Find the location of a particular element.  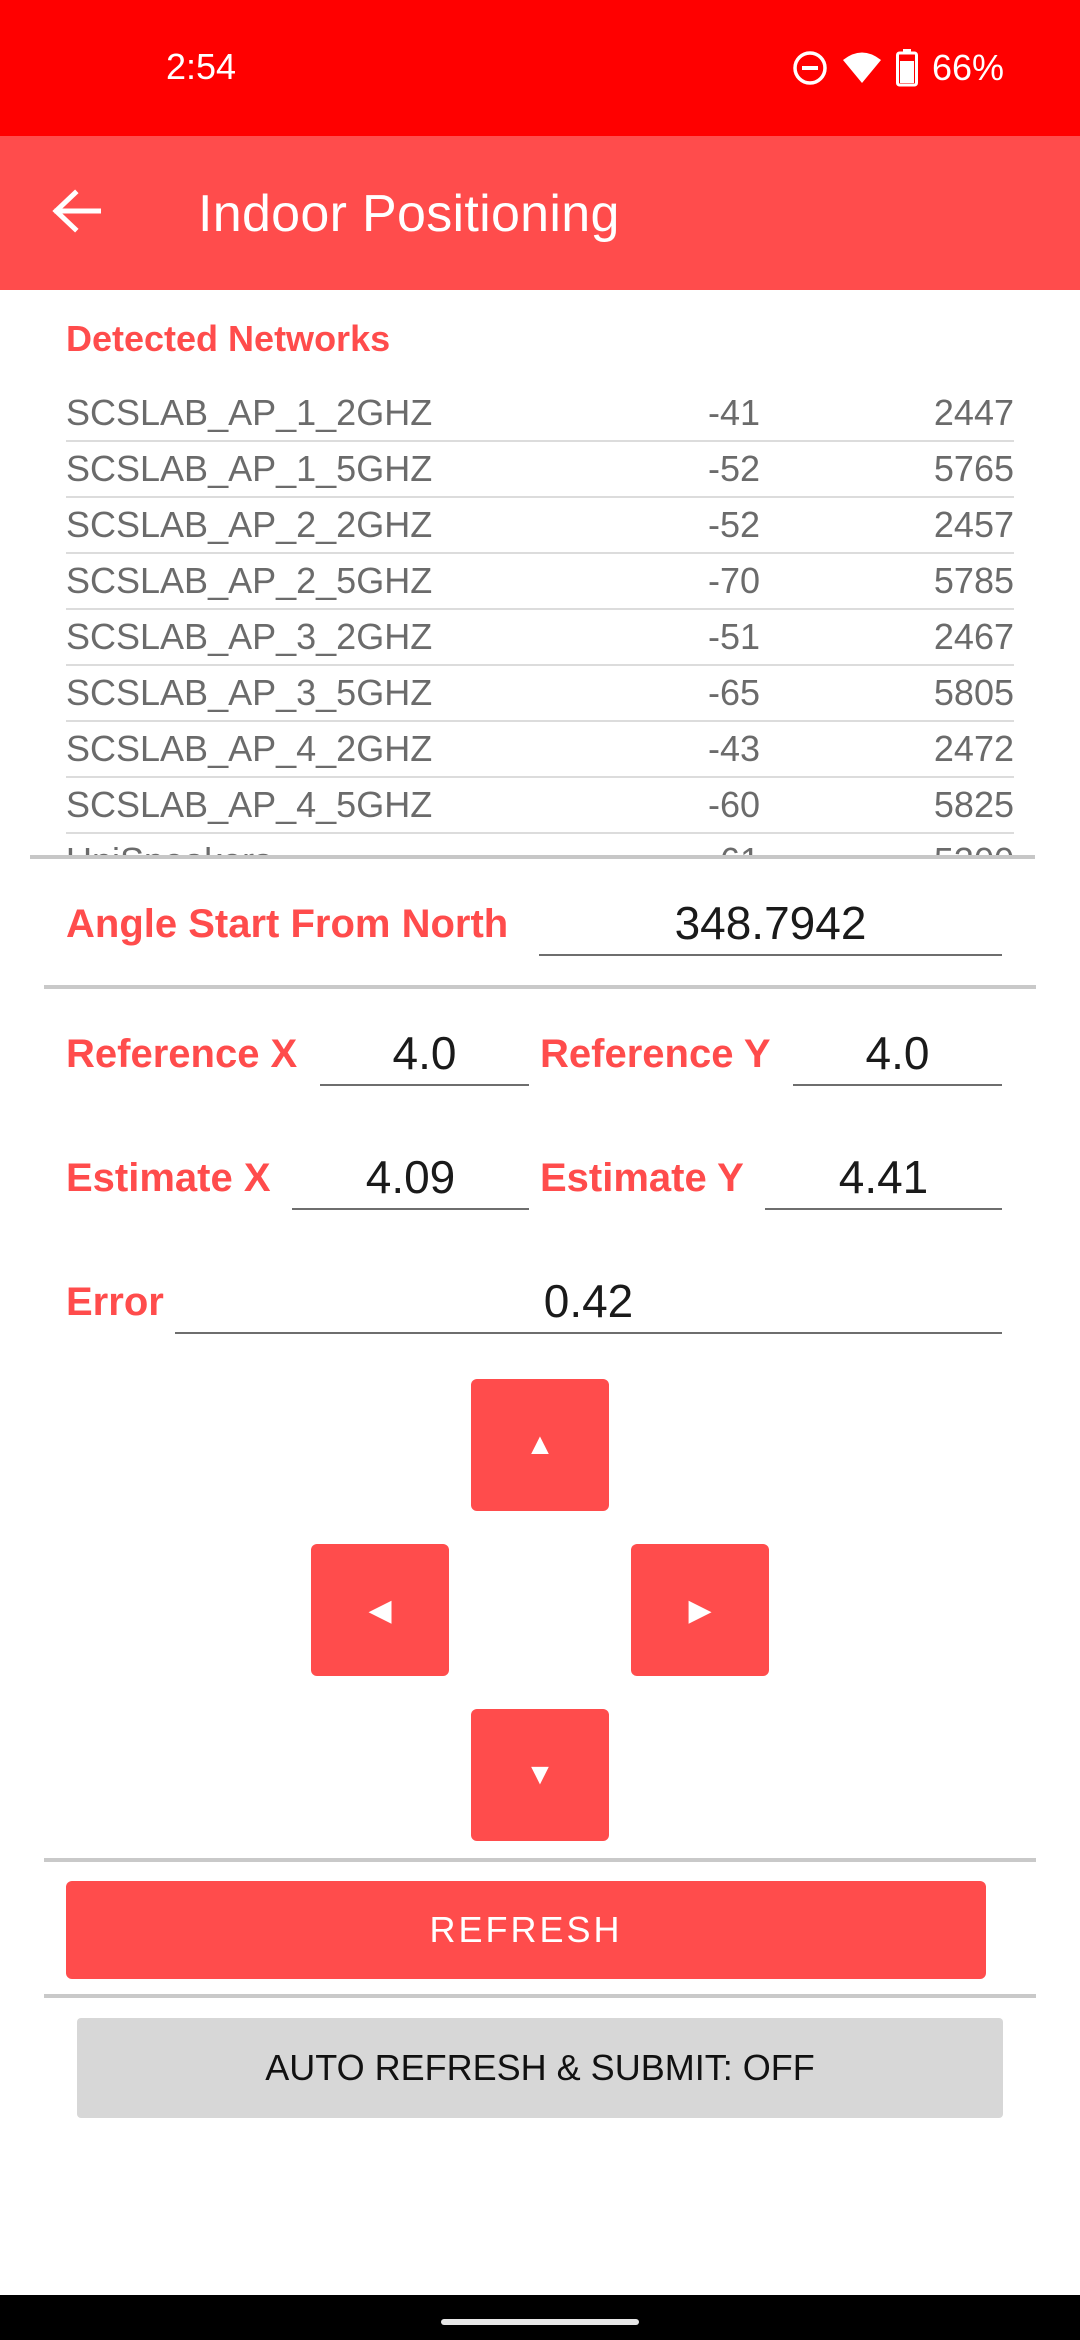

network-frequency: 5765 is located at coordinates (973, 468).